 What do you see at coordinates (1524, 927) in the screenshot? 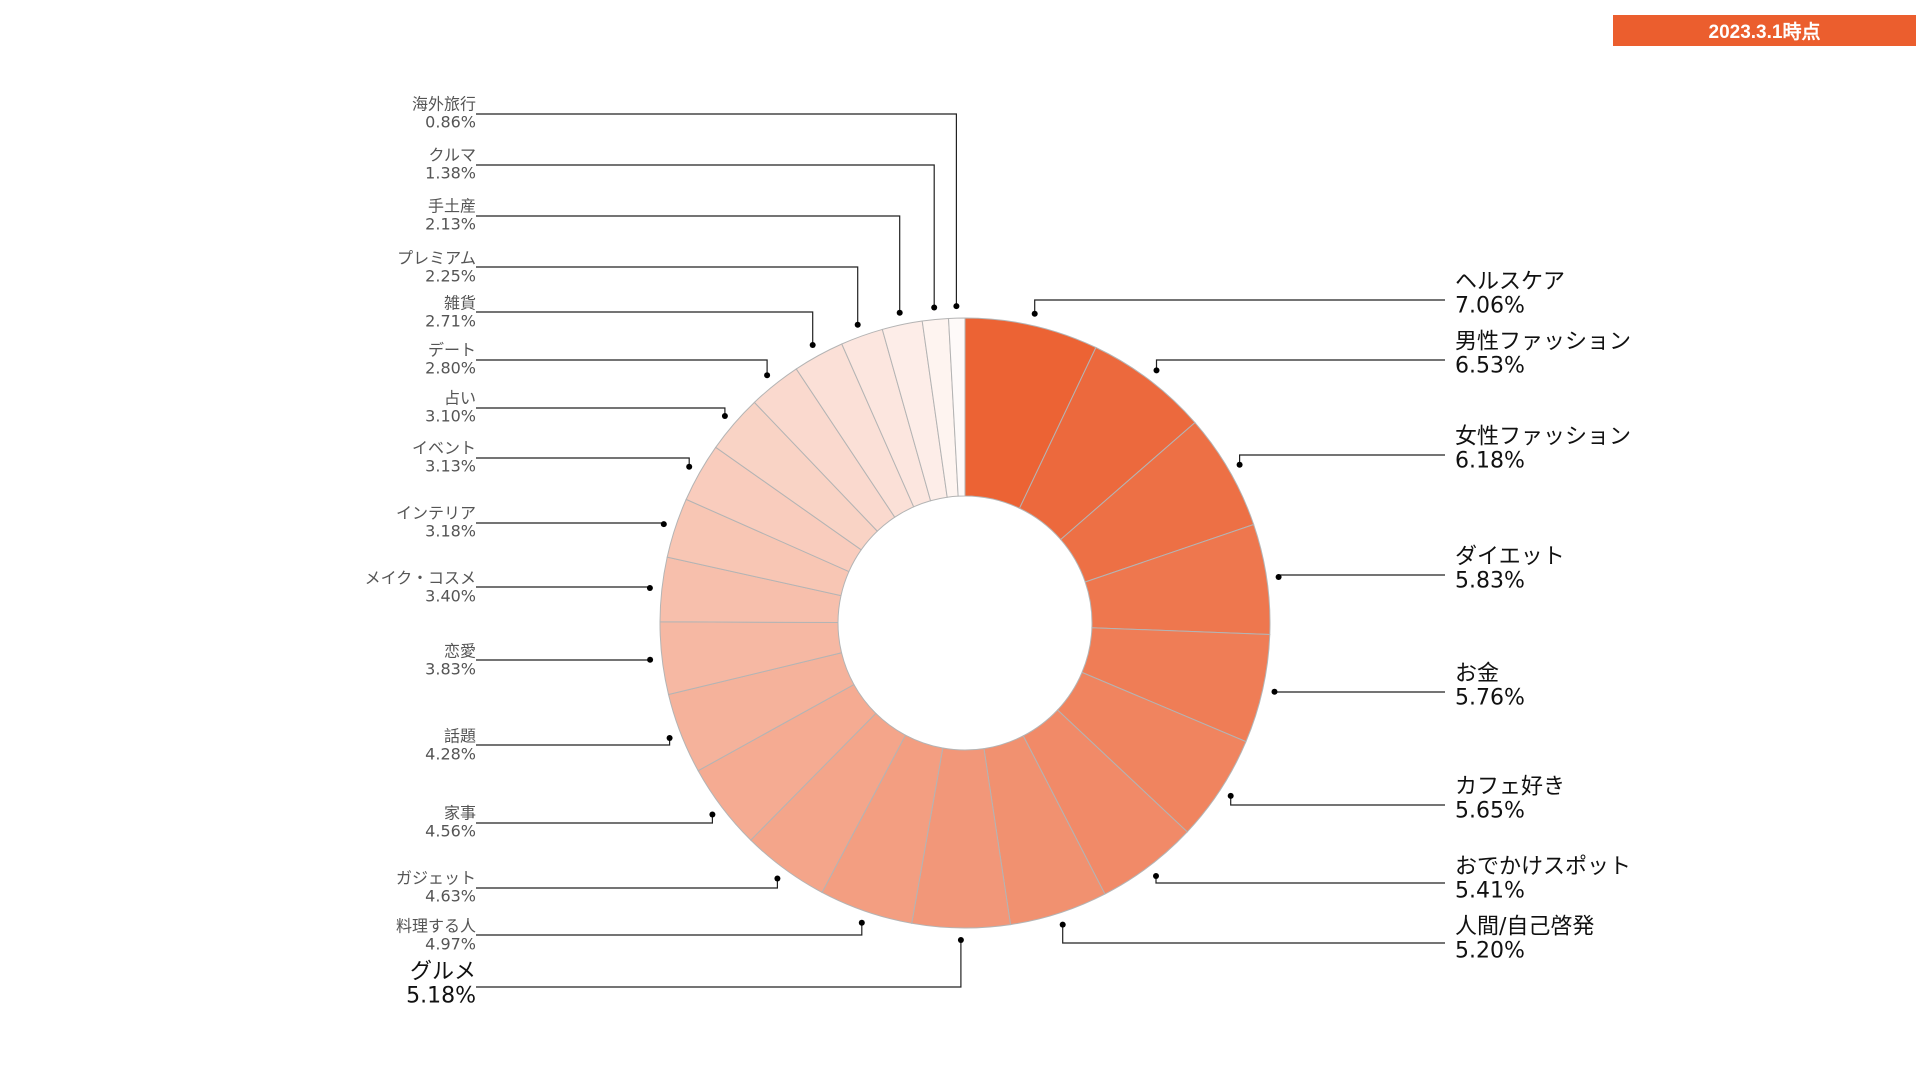
I see `slice-label-8: 人間/自己啓発` at bounding box center [1524, 927].